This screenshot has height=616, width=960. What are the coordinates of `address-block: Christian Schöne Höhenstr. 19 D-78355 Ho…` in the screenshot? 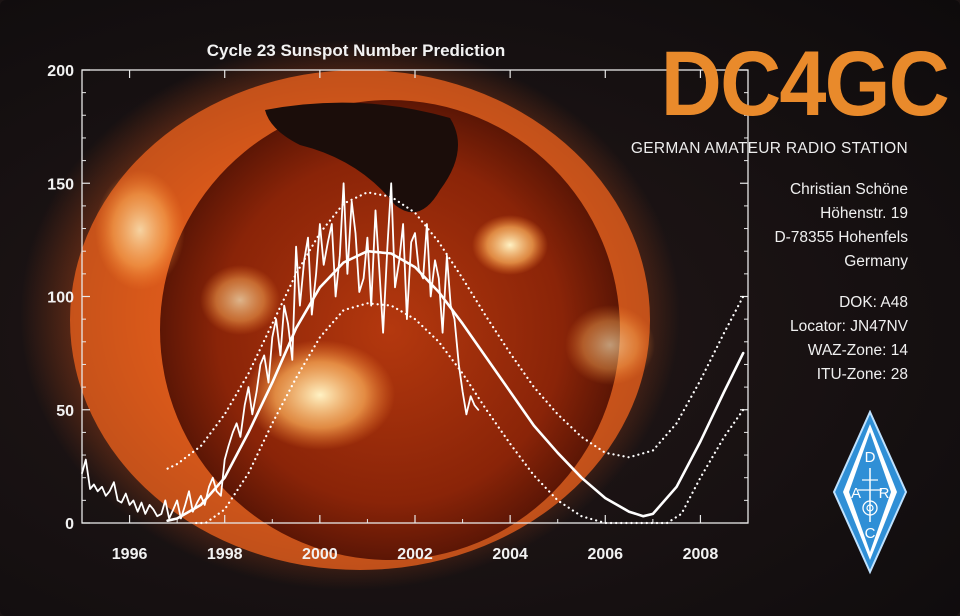 It's located at (841, 226).